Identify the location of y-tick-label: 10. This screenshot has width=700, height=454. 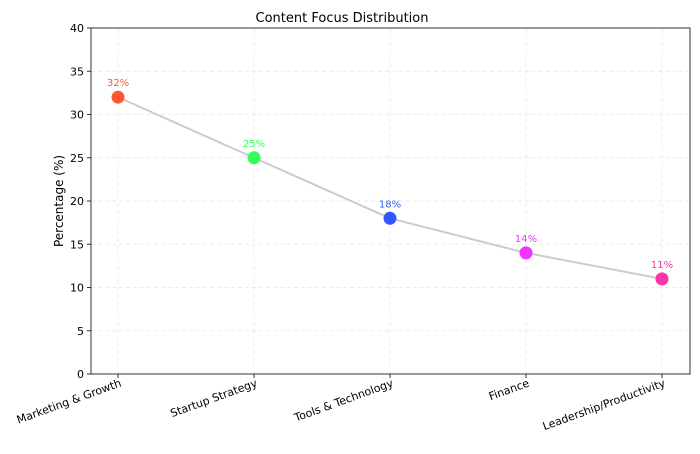
(77, 288).